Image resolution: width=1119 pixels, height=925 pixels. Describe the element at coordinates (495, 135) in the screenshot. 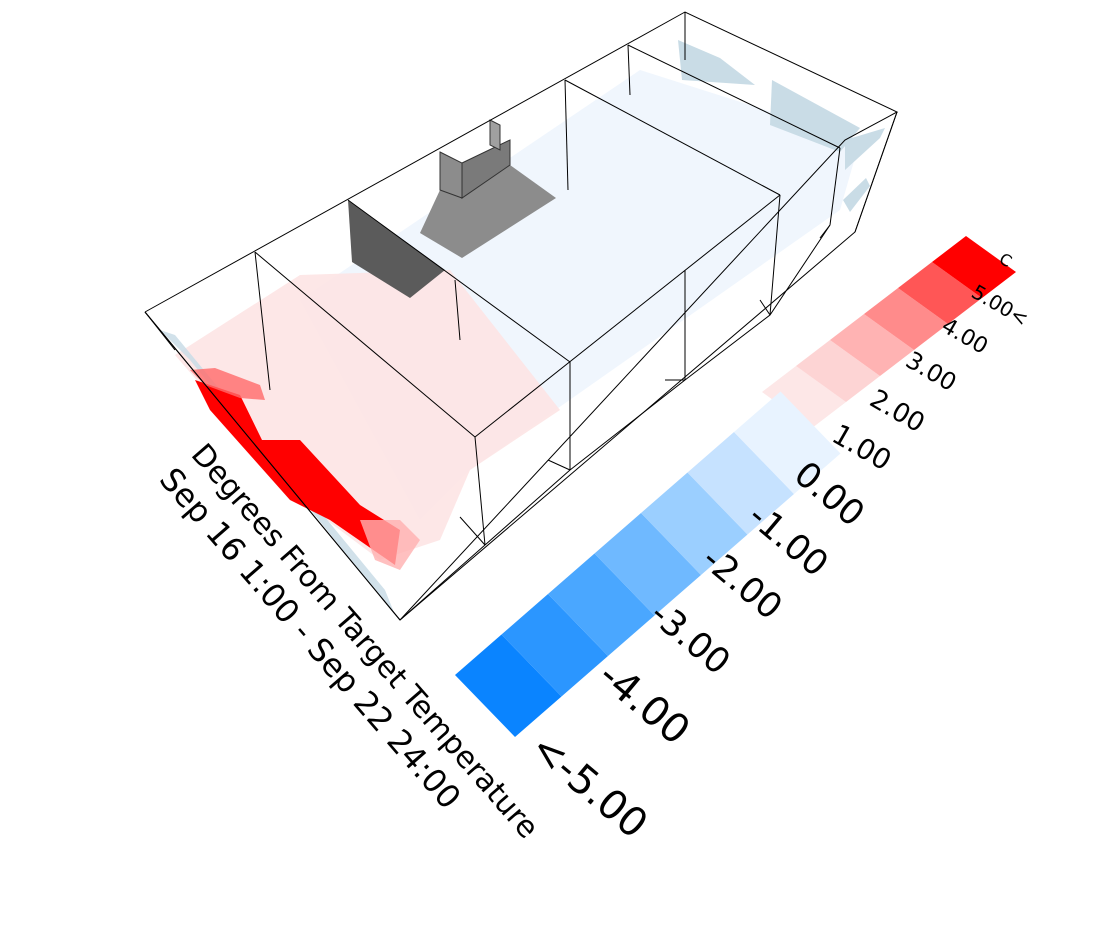

I see `fixture-chimney-back` at that location.